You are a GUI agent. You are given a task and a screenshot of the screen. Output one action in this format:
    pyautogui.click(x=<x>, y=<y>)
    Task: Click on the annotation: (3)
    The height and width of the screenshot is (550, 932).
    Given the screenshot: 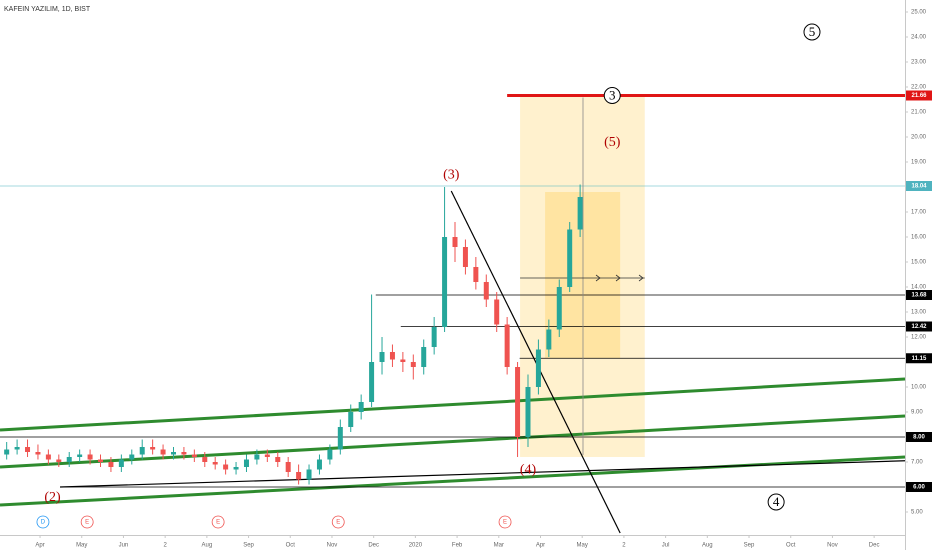 What is the action you would take?
    pyautogui.click(x=451, y=175)
    